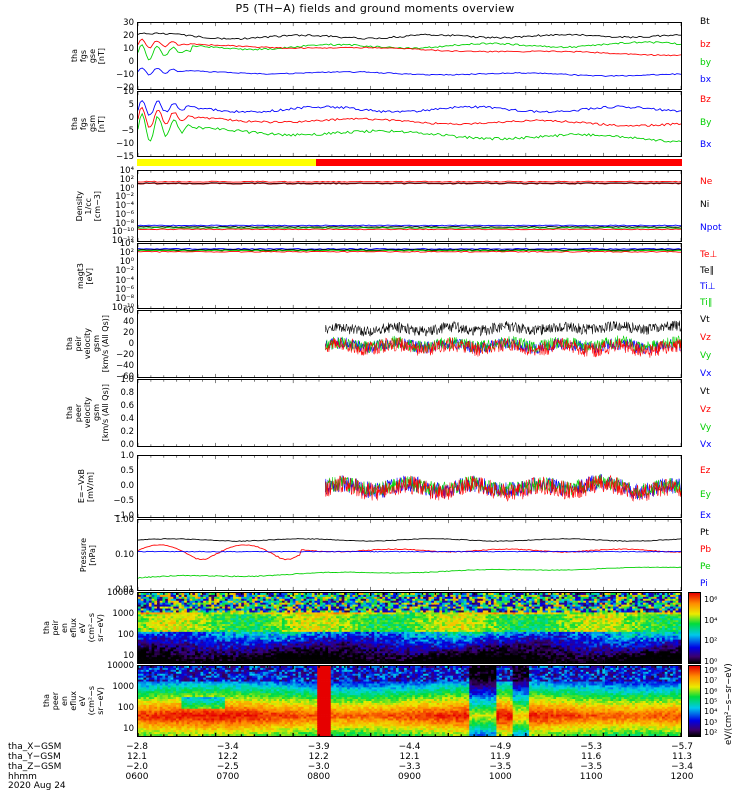  Describe the element at coordinates (127, 486) in the screenshot. I see `ytick-efield-2: 0.0` at that location.